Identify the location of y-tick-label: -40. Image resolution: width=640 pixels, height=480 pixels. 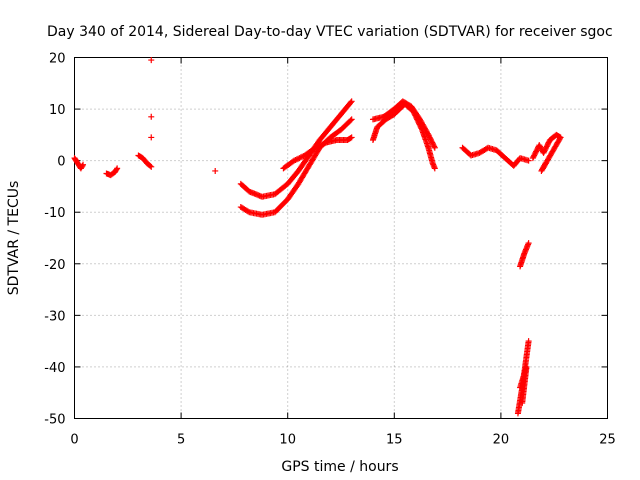
(54, 368).